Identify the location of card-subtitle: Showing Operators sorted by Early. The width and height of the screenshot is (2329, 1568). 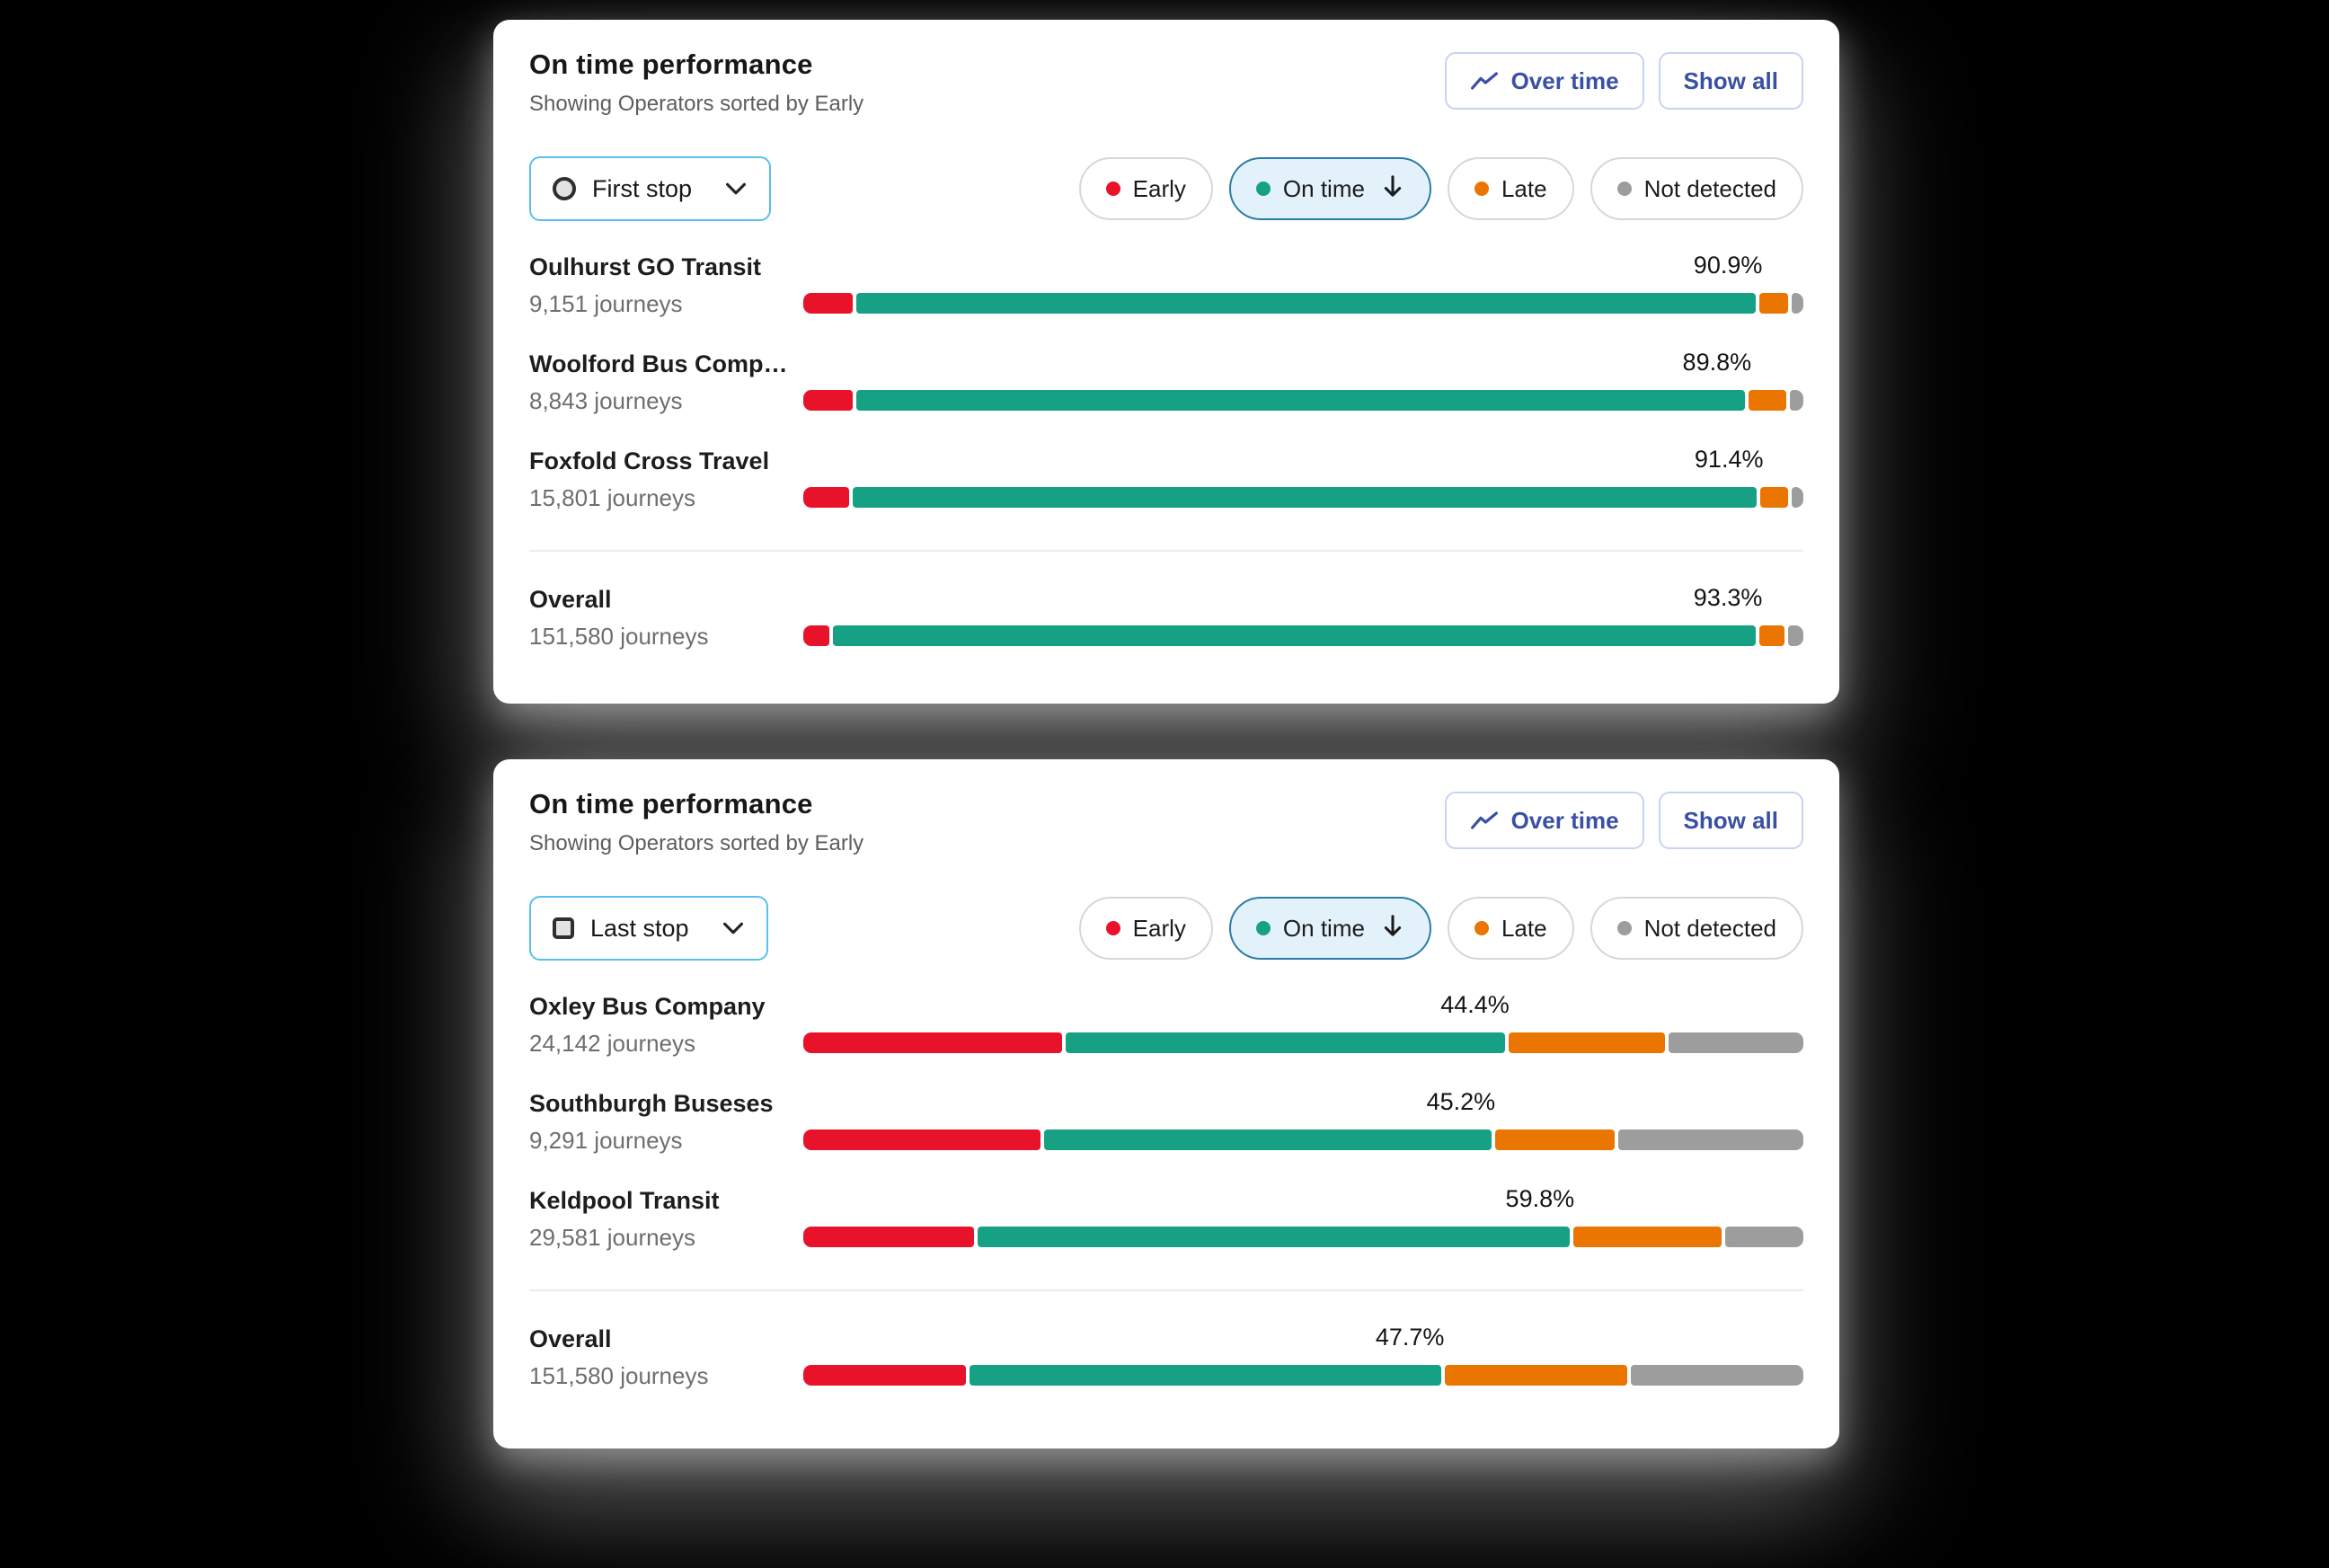
(696, 104).